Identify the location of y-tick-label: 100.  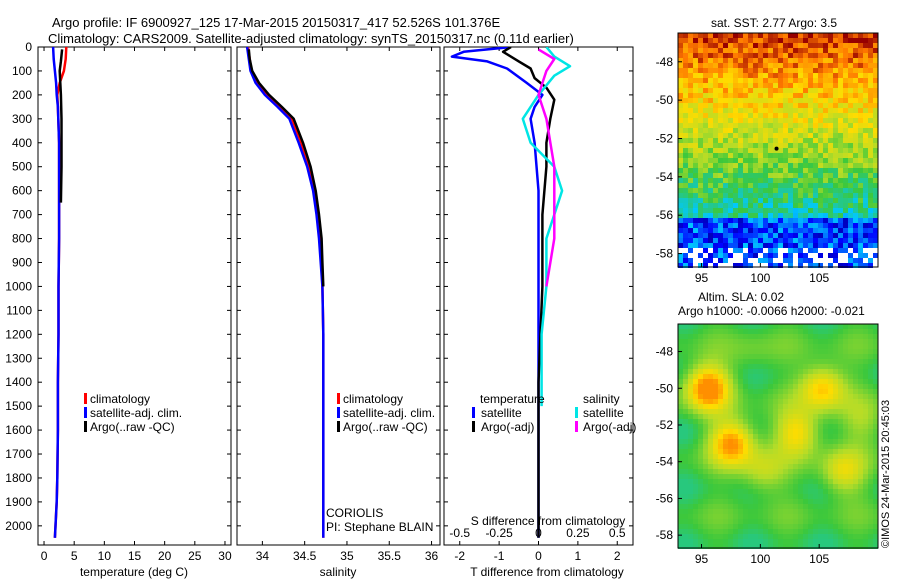
(22, 71).